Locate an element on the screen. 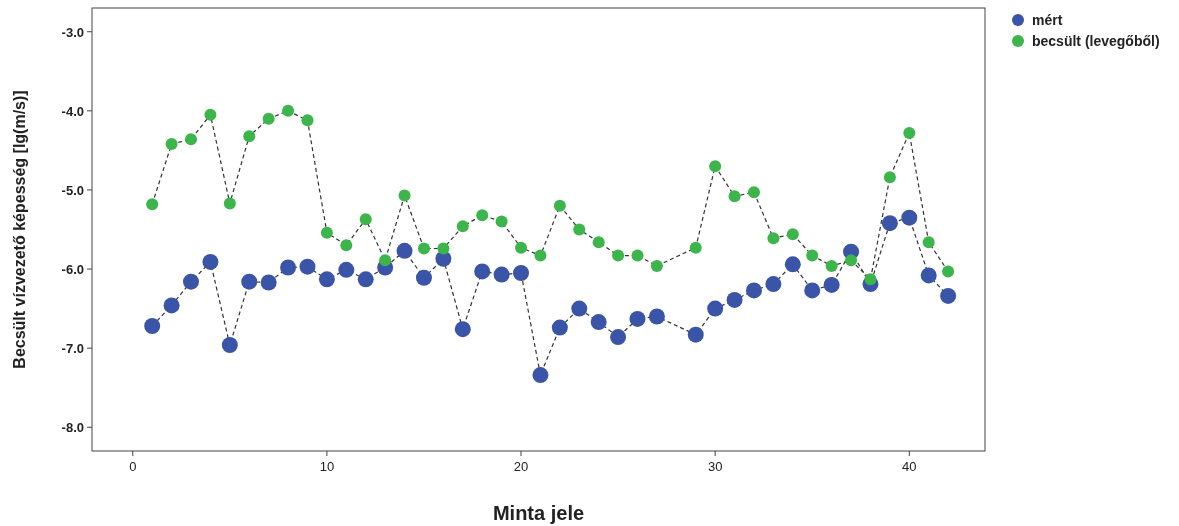  x-tick-label: 40 is located at coordinates (909, 466).